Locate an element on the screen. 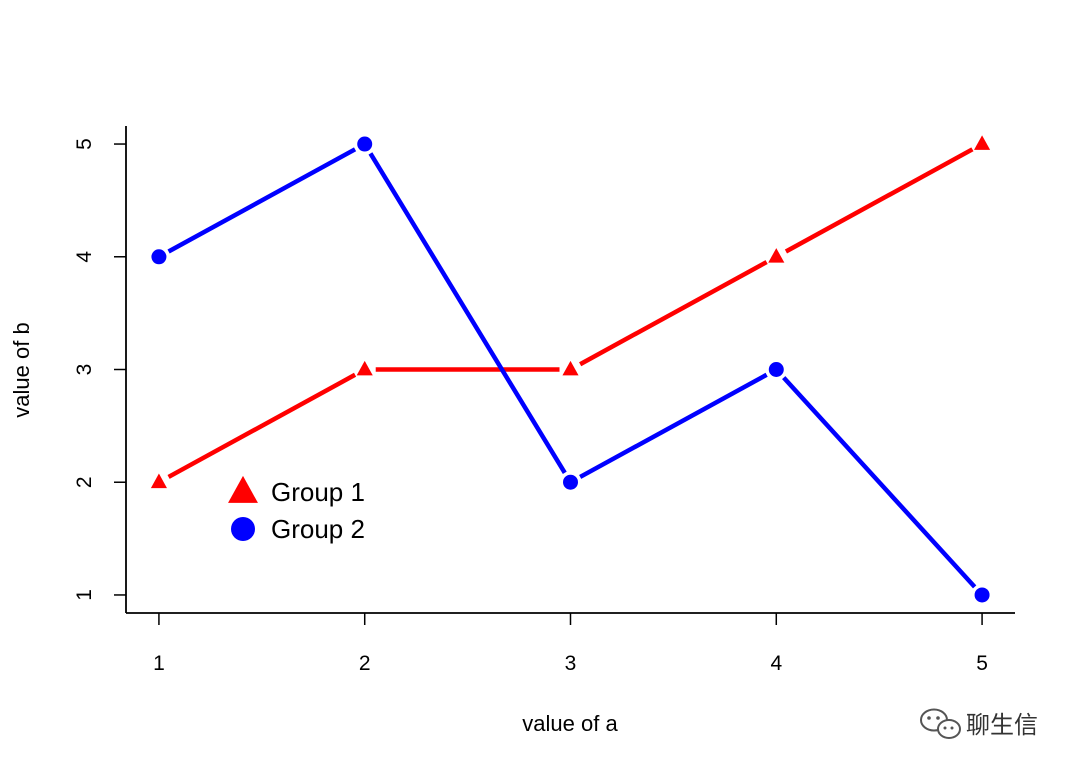 The height and width of the screenshot is (771, 1080). watermark: 聊生信 is located at coordinates (979, 723).